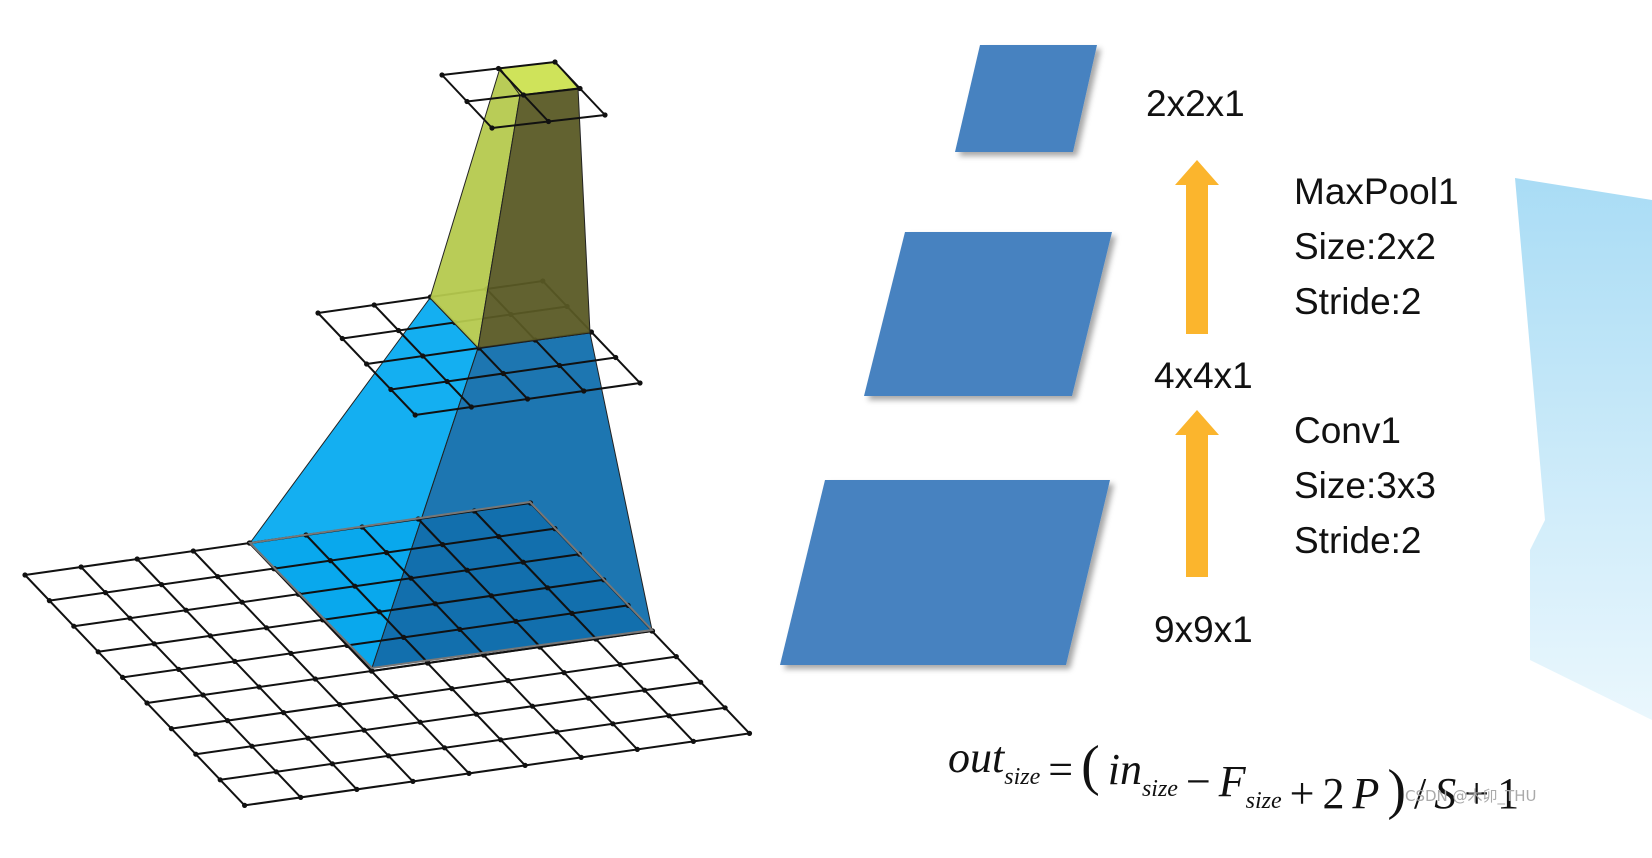 The image size is (1652, 858). Describe the element at coordinates (1197, 247) in the screenshot. I see `arrow-pool` at that location.